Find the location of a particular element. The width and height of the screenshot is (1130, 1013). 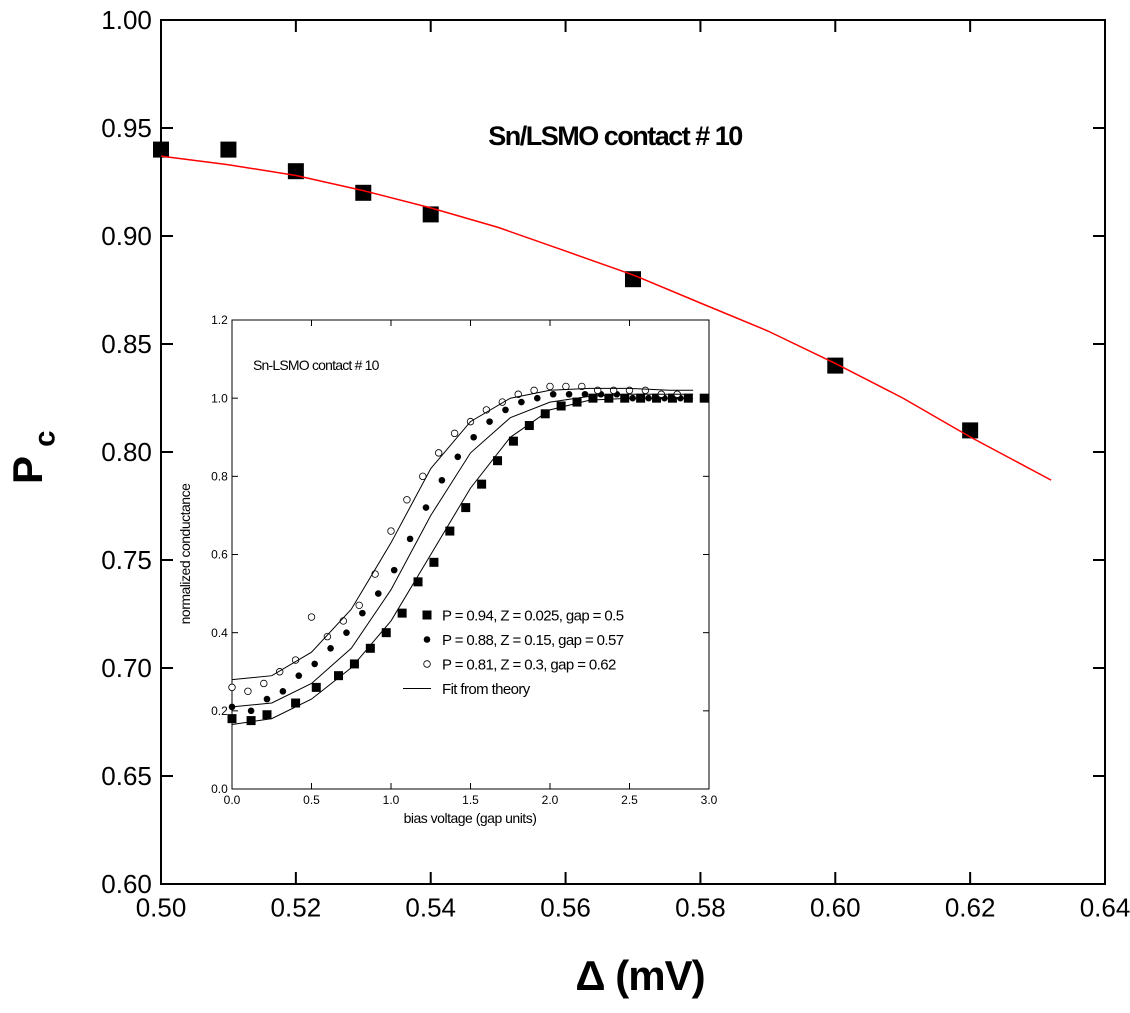

chart-title: Sn-LSMO contact # 10 is located at coordinates (316, 365).